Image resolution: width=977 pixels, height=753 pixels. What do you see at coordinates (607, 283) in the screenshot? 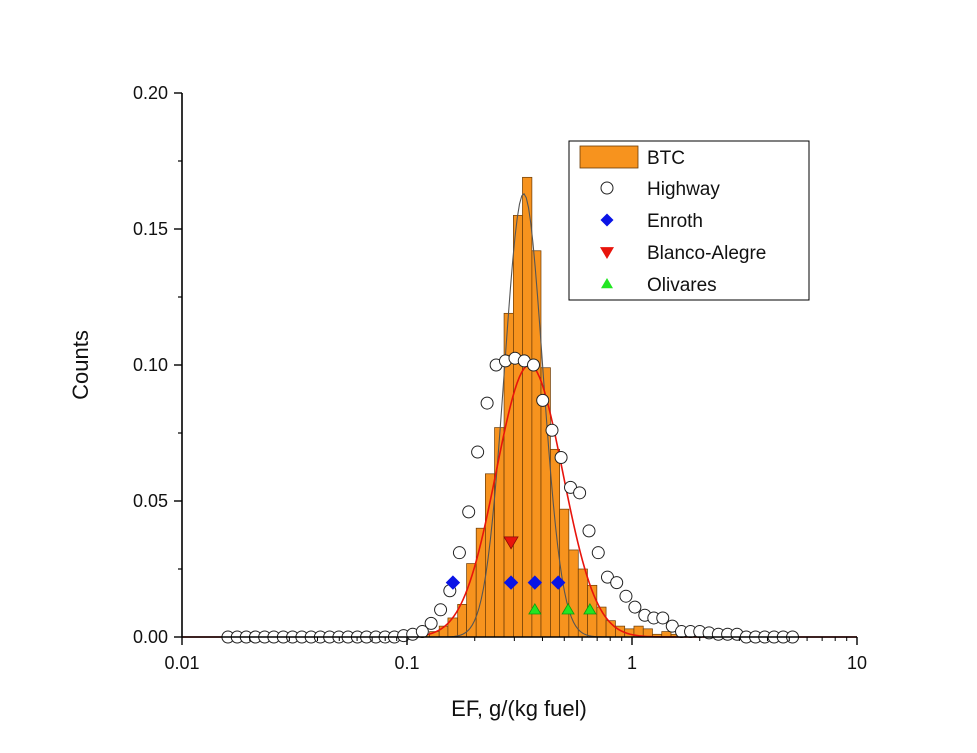
I see `legend-swatch-olivares` at bounding box center [607, 283].